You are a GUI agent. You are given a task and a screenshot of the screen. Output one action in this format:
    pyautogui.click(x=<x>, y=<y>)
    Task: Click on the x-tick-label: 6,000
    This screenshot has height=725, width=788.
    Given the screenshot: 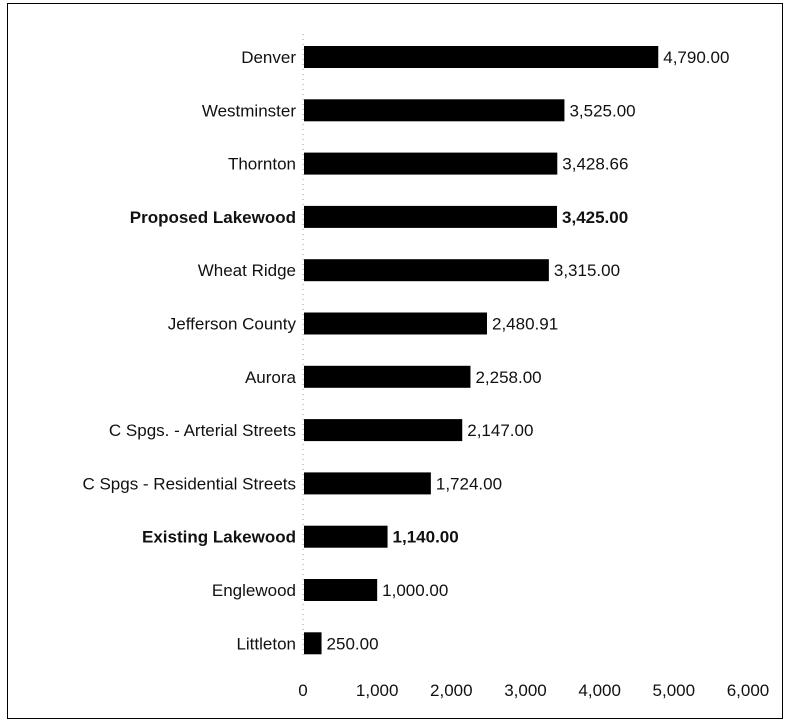 What is the action you would take?
    pyautogui.click(x=748, y=690)
    